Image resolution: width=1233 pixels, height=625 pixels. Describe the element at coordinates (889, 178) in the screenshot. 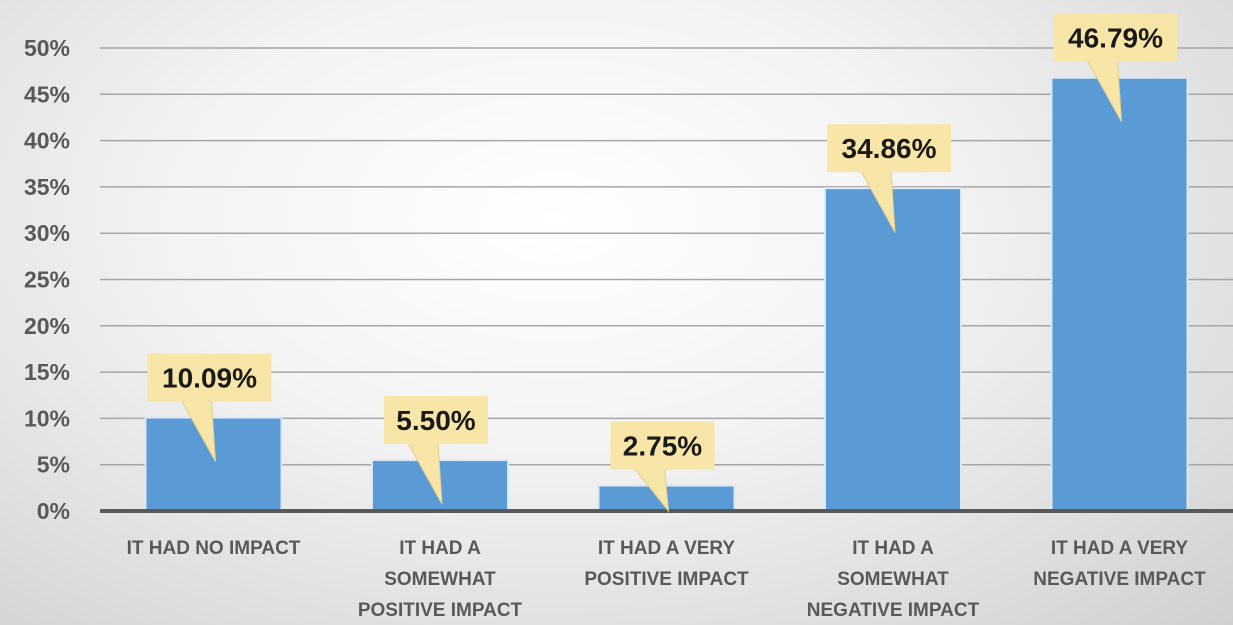

I see `data-label: 34.86%` at that location.